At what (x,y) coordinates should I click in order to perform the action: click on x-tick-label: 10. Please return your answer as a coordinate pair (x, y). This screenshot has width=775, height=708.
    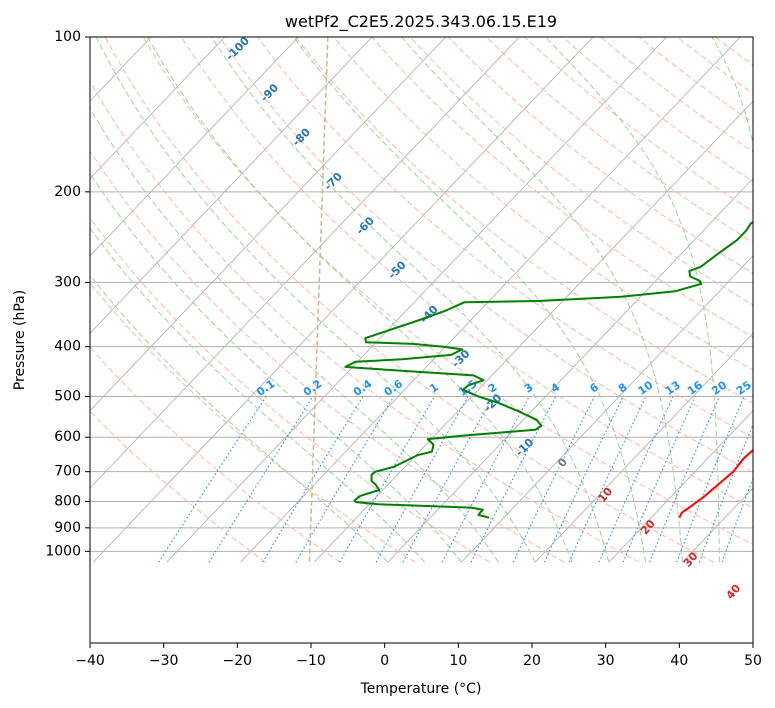
    Looking at the image, I should click on (458, 661).